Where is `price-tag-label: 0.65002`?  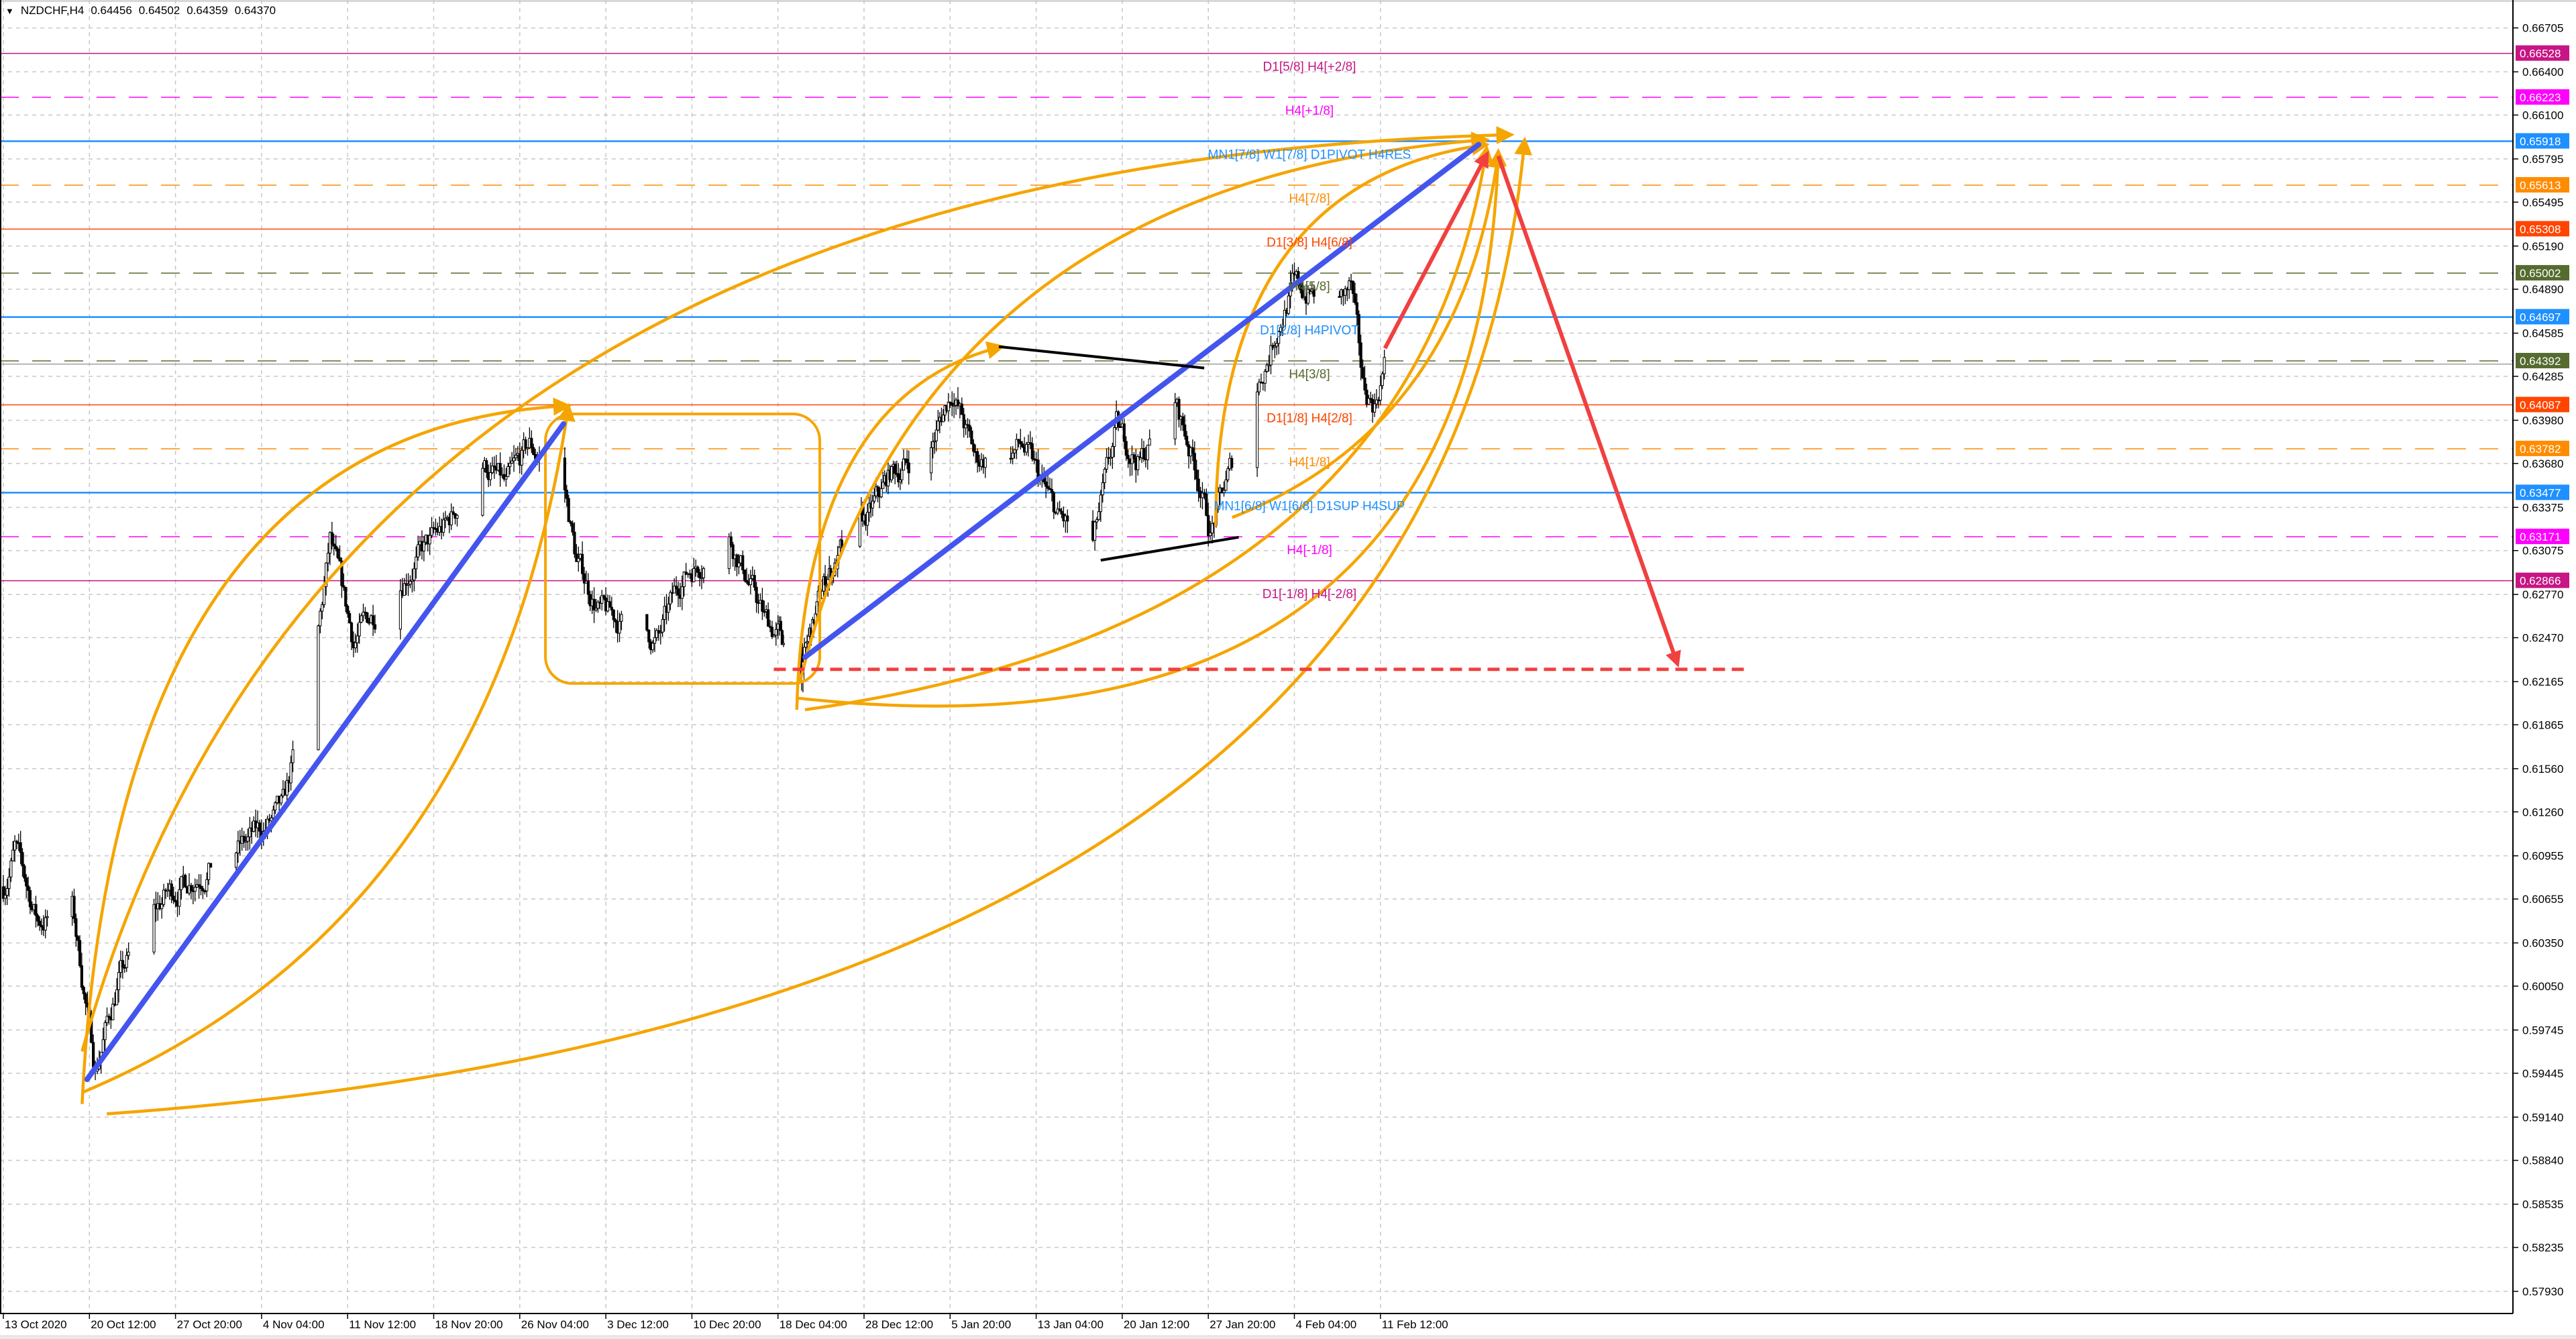 price-tag-label: 0.65002 is located at coordinates (2540, 273).